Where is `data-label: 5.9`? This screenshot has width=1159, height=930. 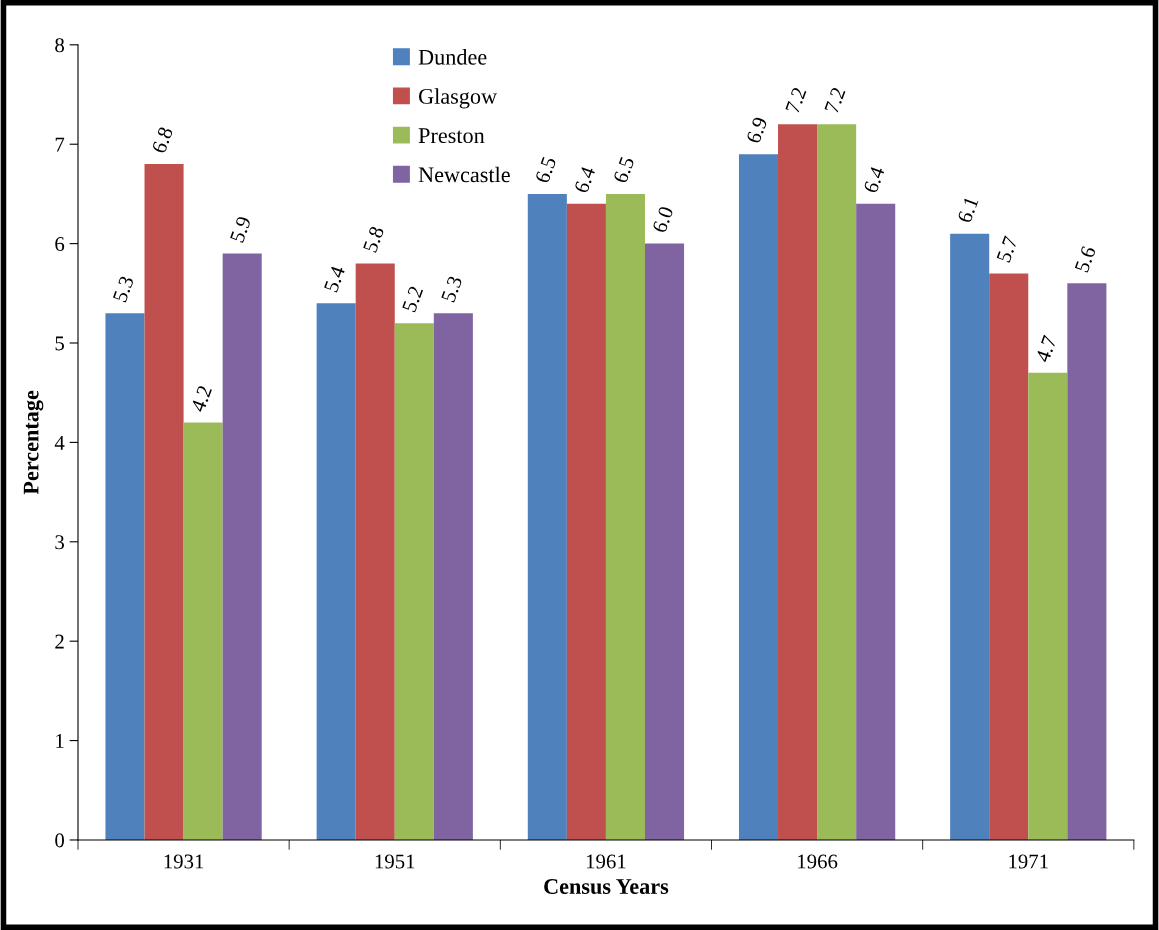
data-label: 5.9 is located at coordinates (240, 229).